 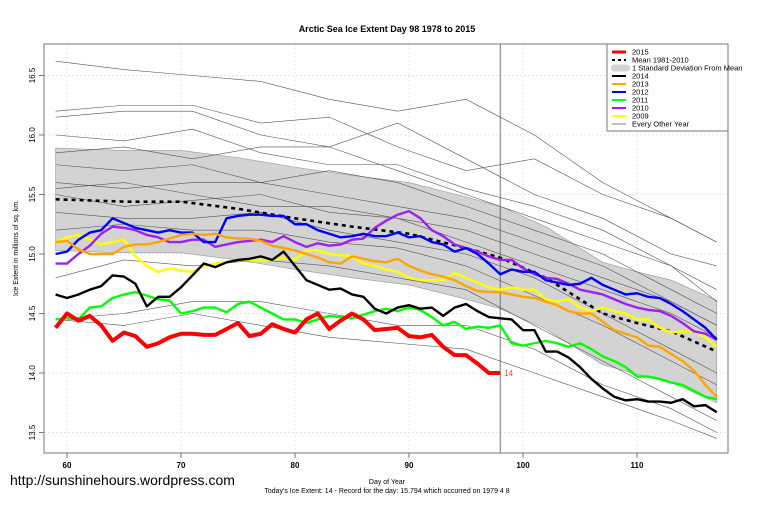 What do you see at coordinates (409, 465) in the screenshot?
I see `x-tick-label: 90` at bounding box center [409, 465].